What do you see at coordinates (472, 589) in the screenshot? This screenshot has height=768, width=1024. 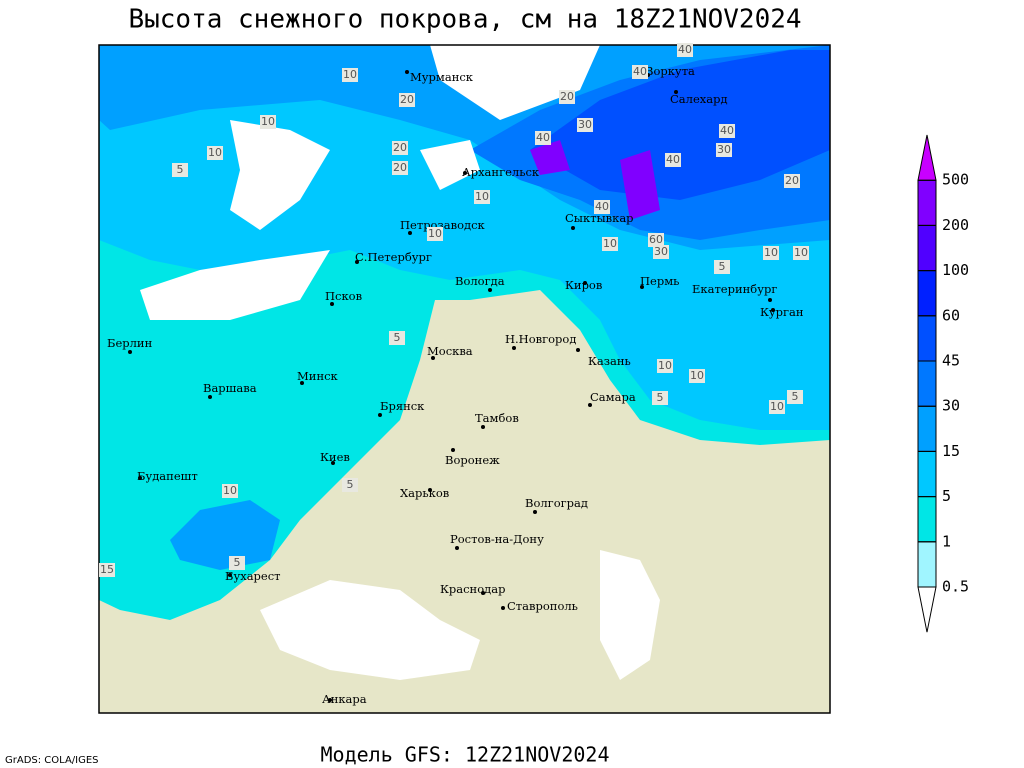 I see `city-label: Краснодар` at bounding box center [472, 589].